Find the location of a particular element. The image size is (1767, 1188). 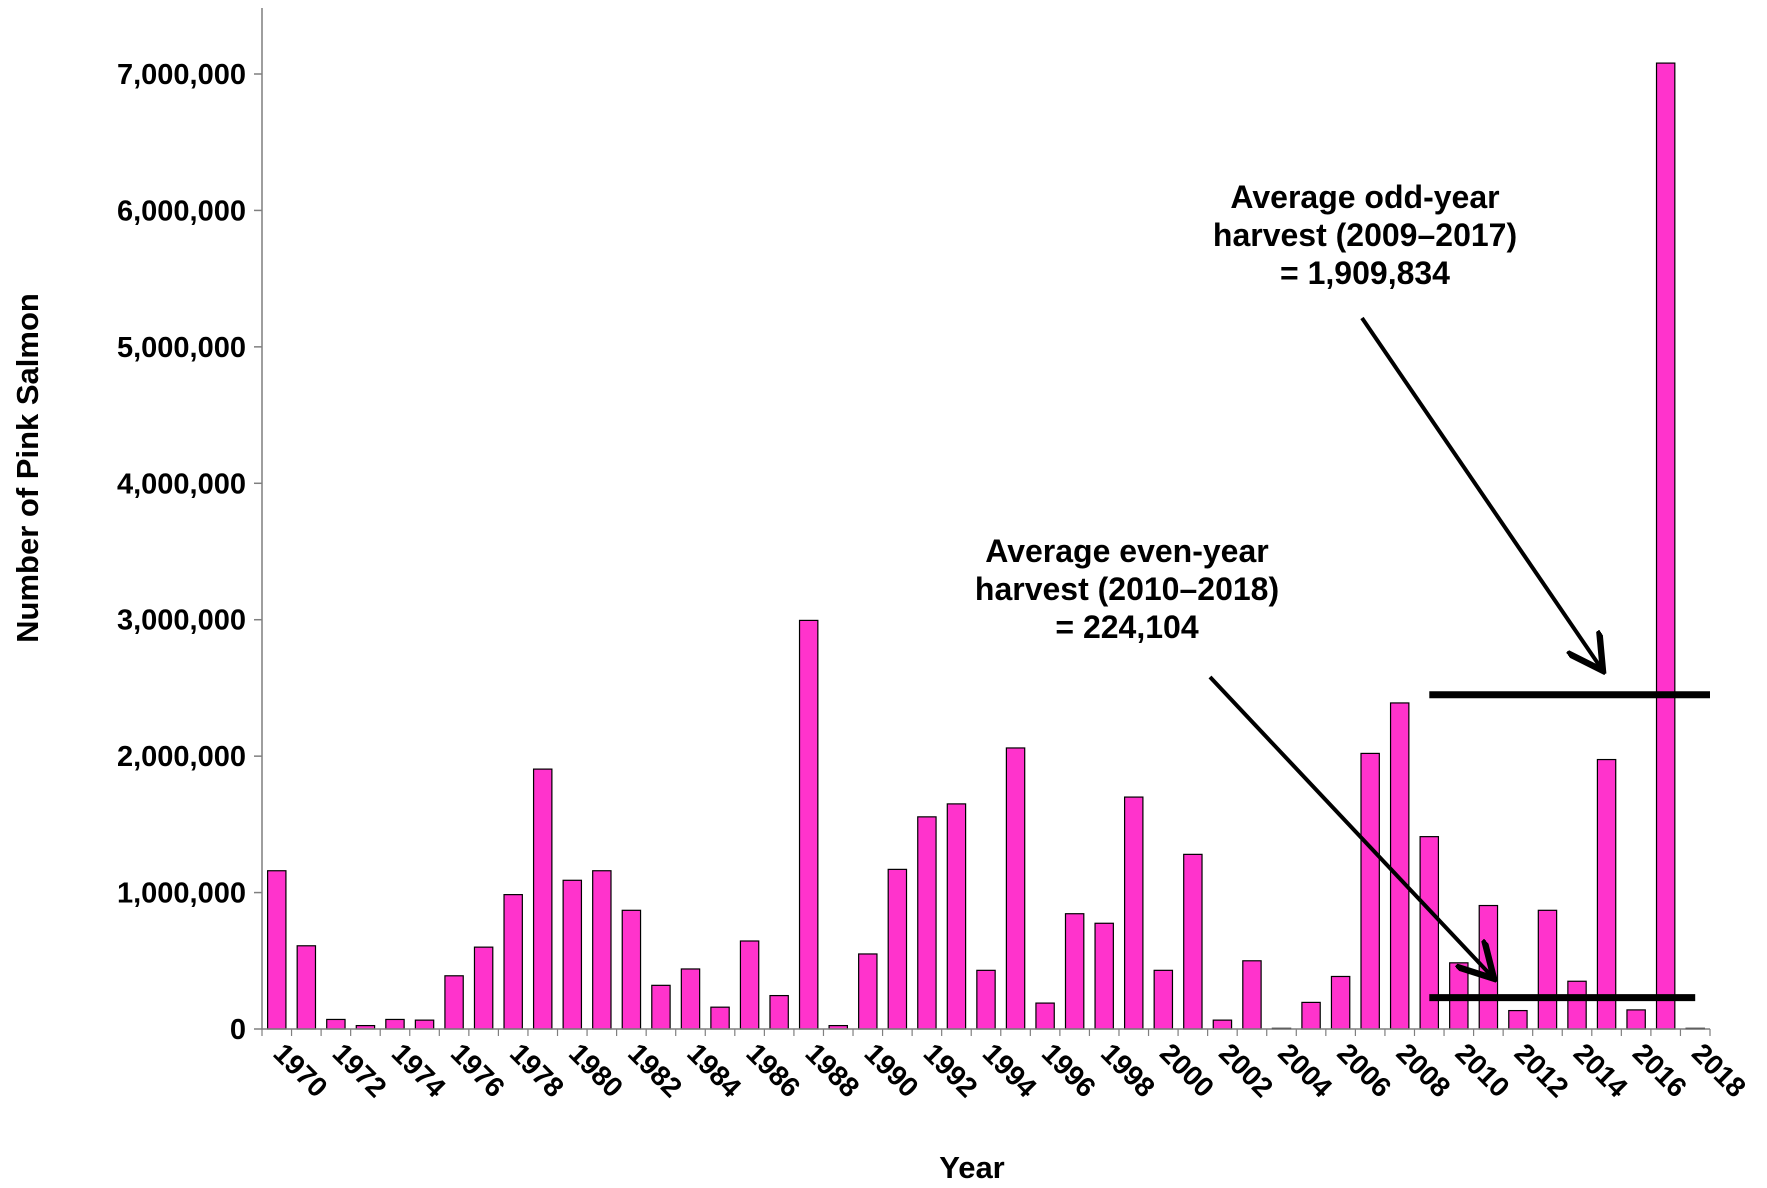

bar-1980 is located at coordinates (572, 954).